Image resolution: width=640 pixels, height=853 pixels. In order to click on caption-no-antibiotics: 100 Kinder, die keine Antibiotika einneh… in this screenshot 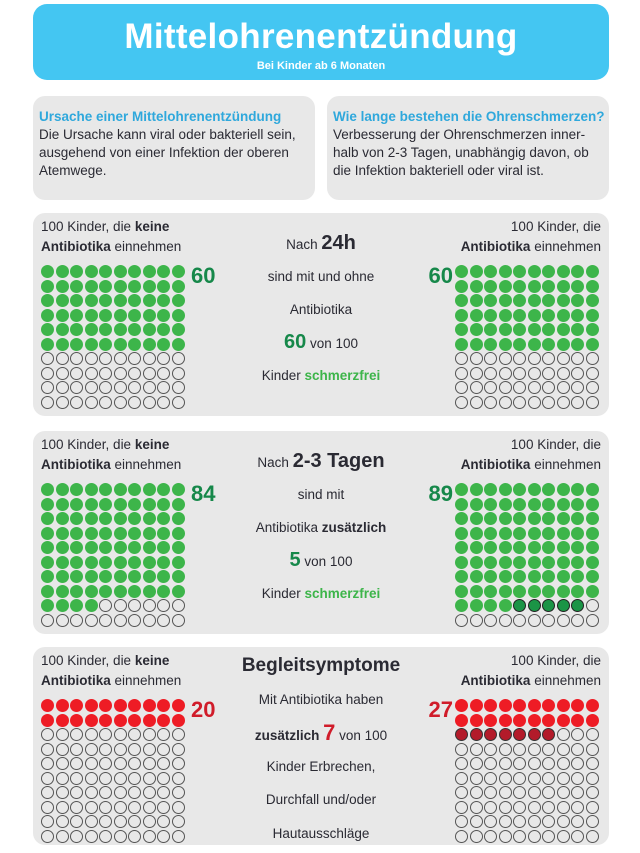, I will do `click(111, 670)`.